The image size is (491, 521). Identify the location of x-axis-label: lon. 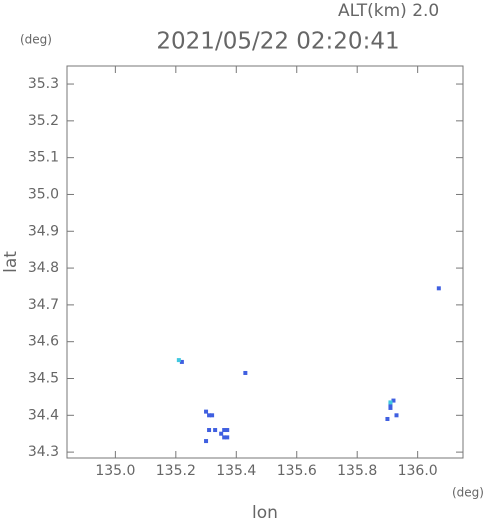
(265, 512).